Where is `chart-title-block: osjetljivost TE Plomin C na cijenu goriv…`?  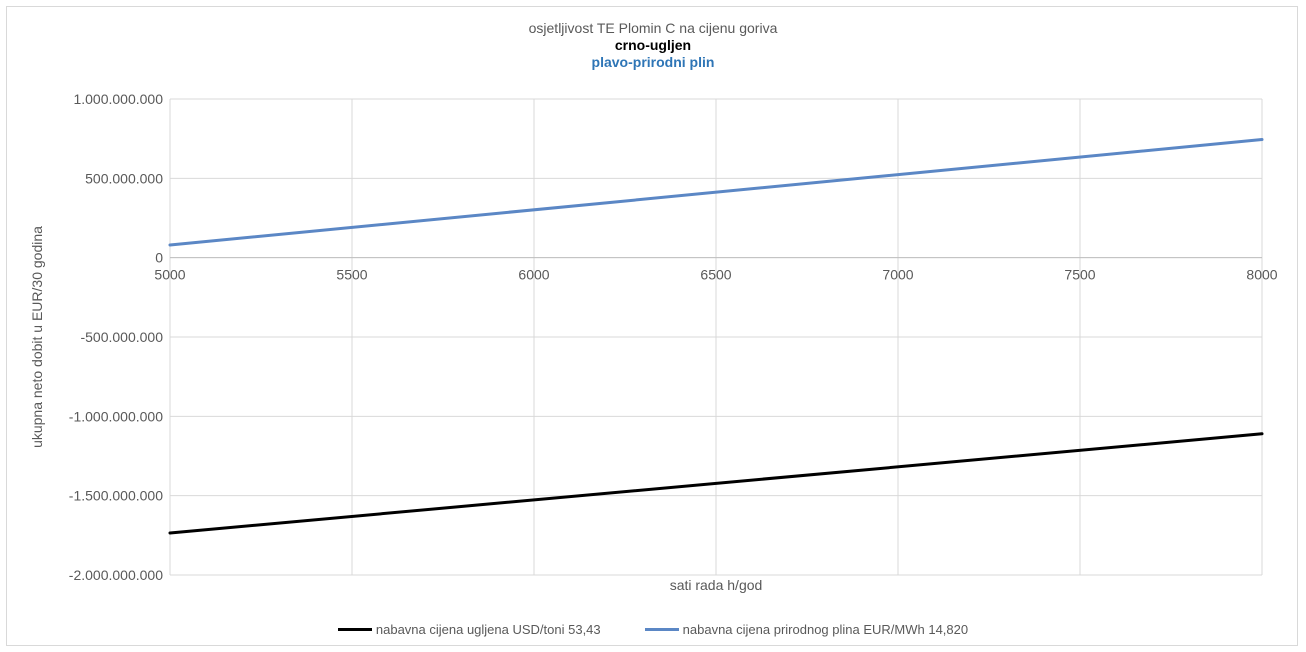 chart-title-block: osjetljivost TE Plomin C na cijenu goriv… is located at coordinates (653, 45).